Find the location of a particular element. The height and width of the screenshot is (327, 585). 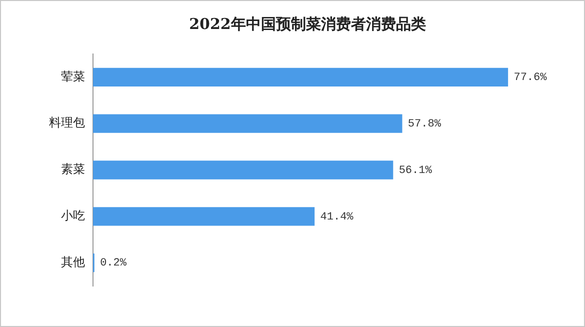

data-label: 57.8% is located at coordinates (425, 124).